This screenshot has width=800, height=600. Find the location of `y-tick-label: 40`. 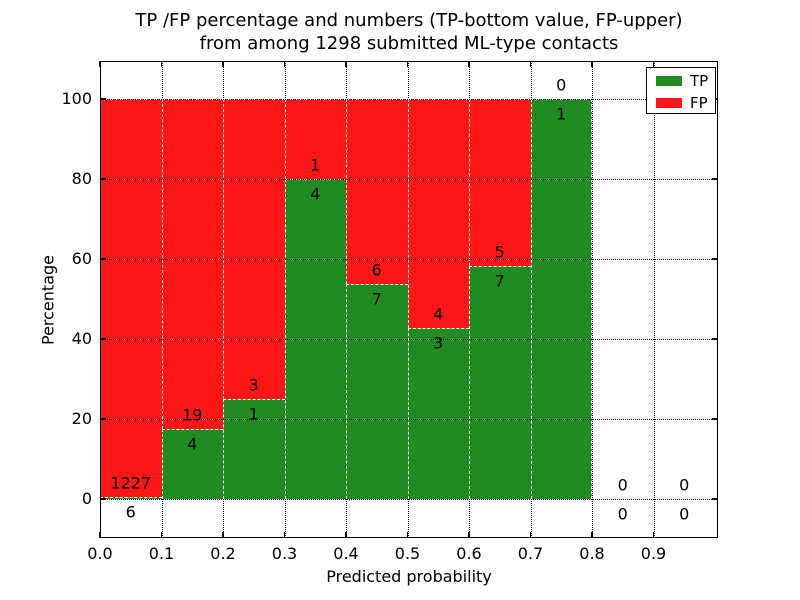

y-tick-label: 40 is located at coordinates (81, 338).